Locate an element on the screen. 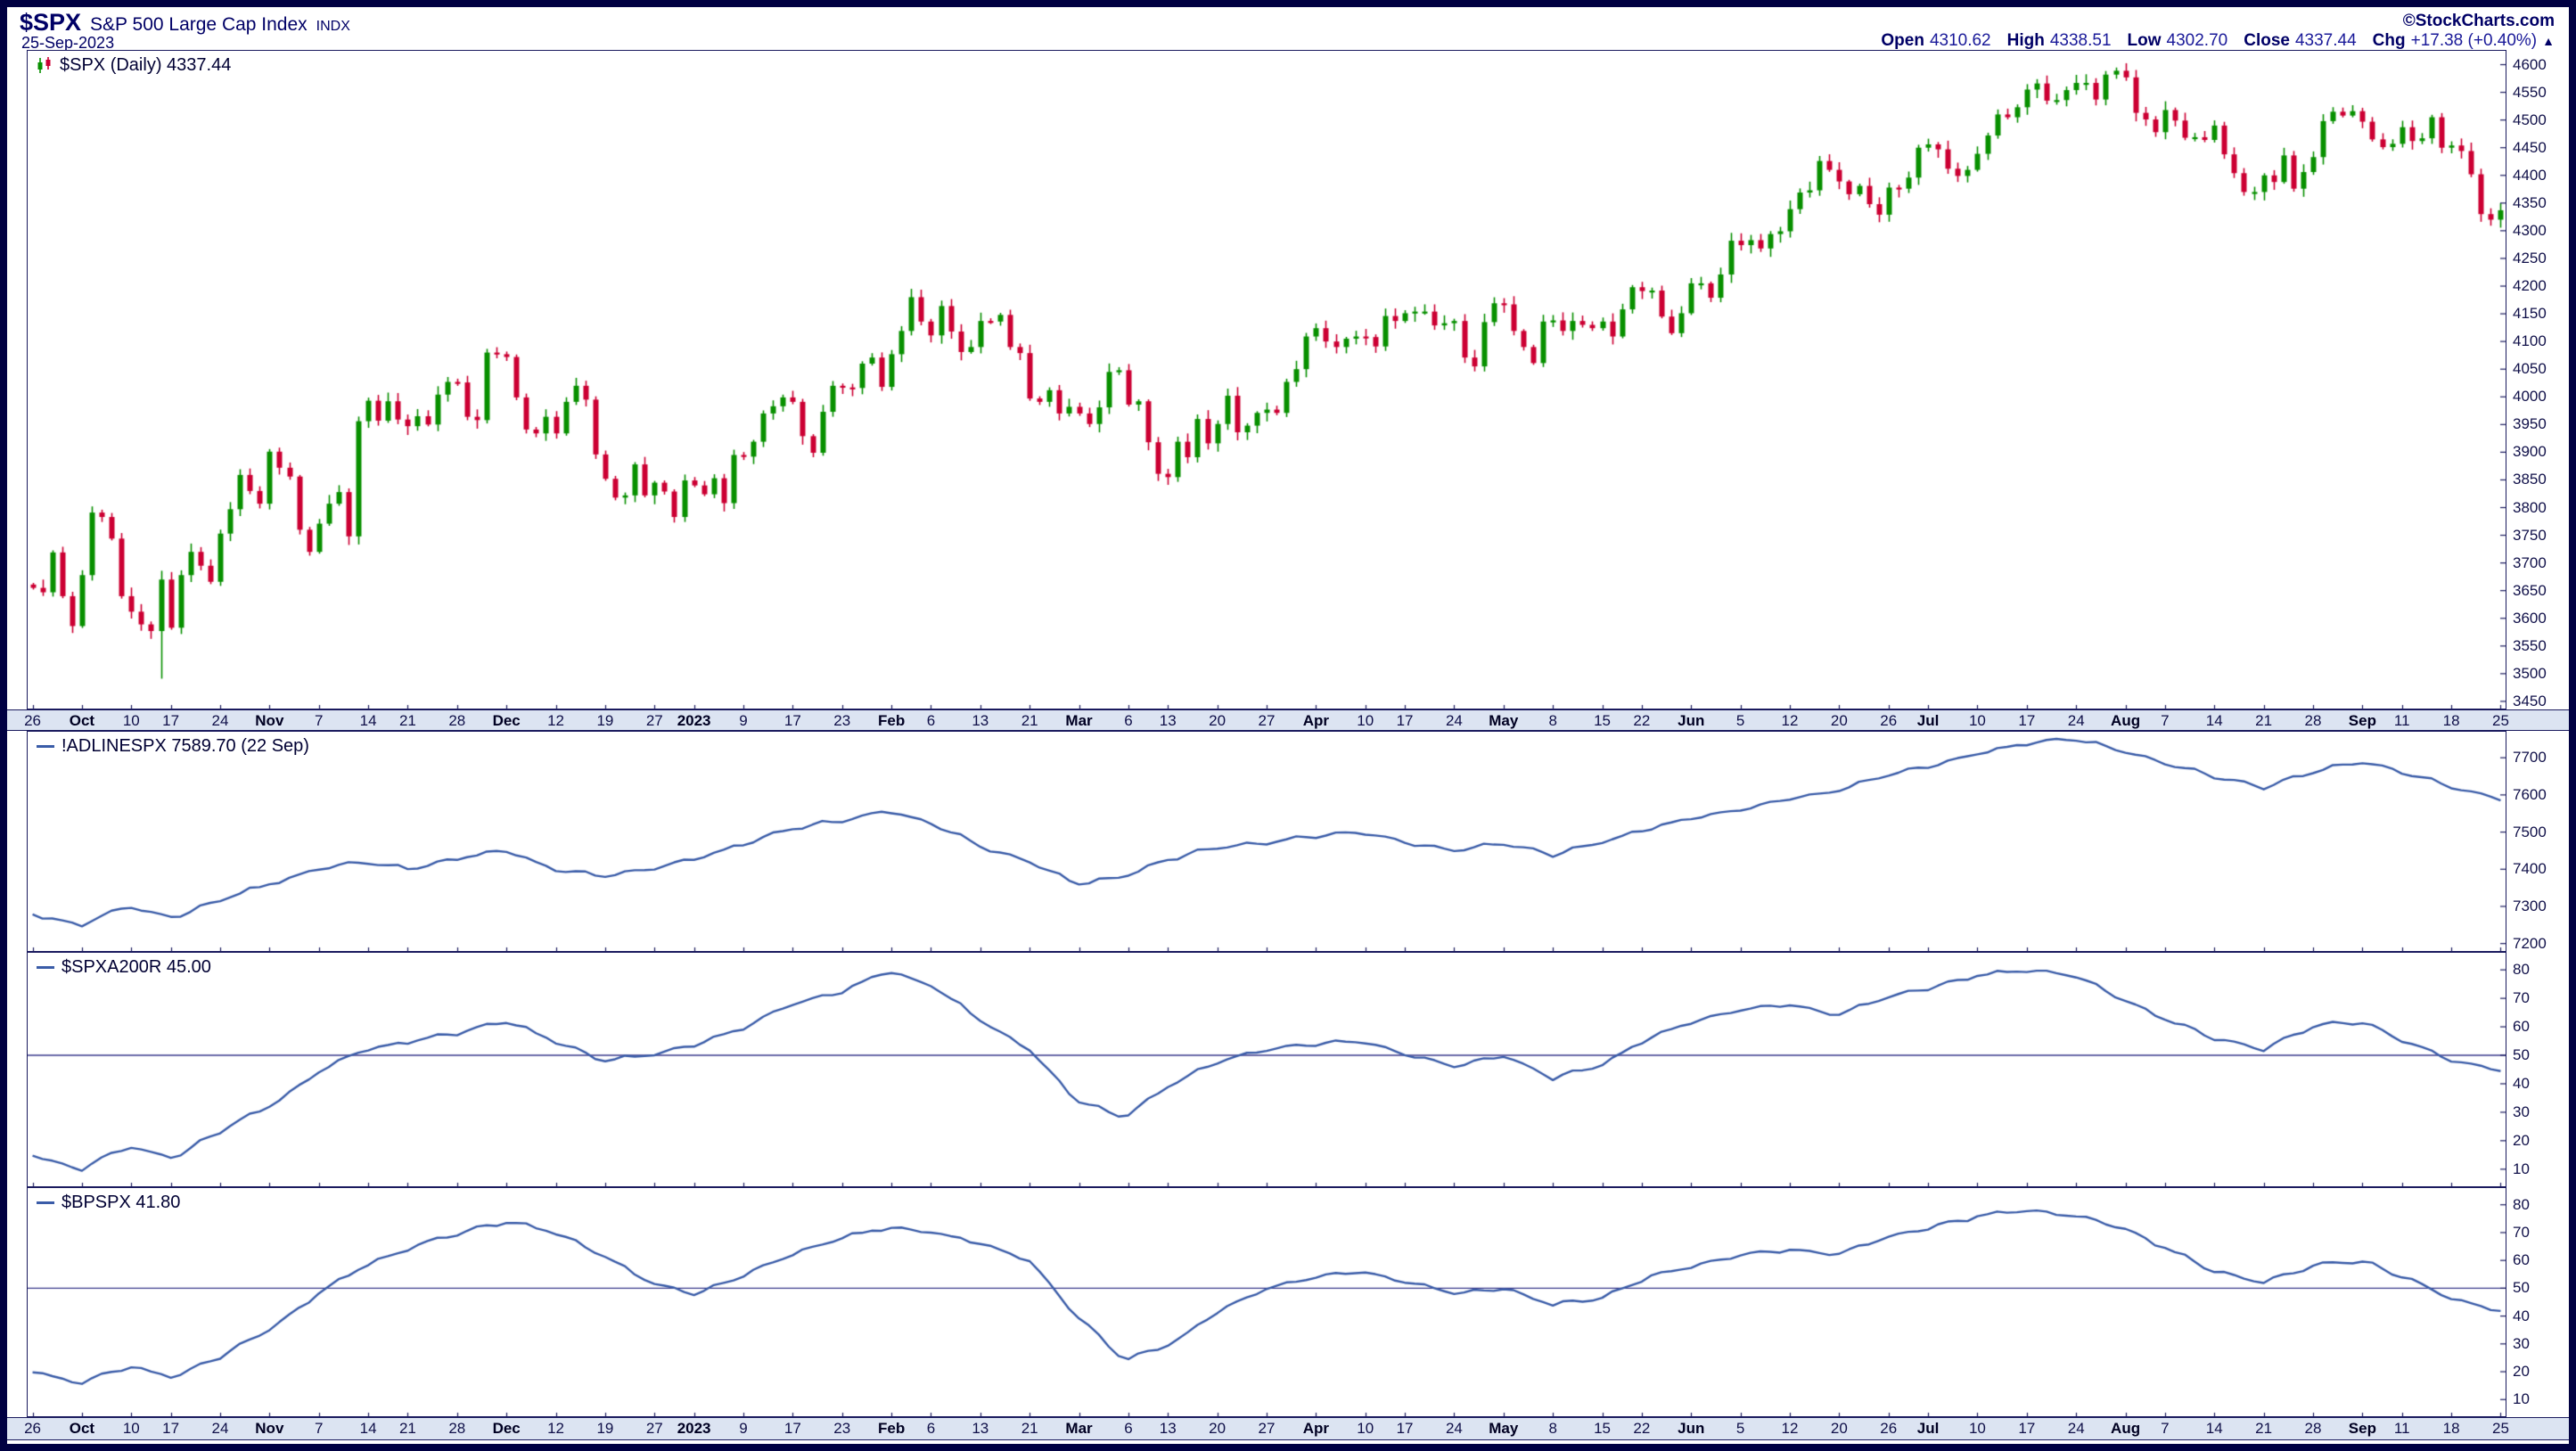 This screenshot has width=2576, height=1451. adline-legend: !ADLINESPX 7589.70 (22 Sep) is located at coordinates (173, 746).